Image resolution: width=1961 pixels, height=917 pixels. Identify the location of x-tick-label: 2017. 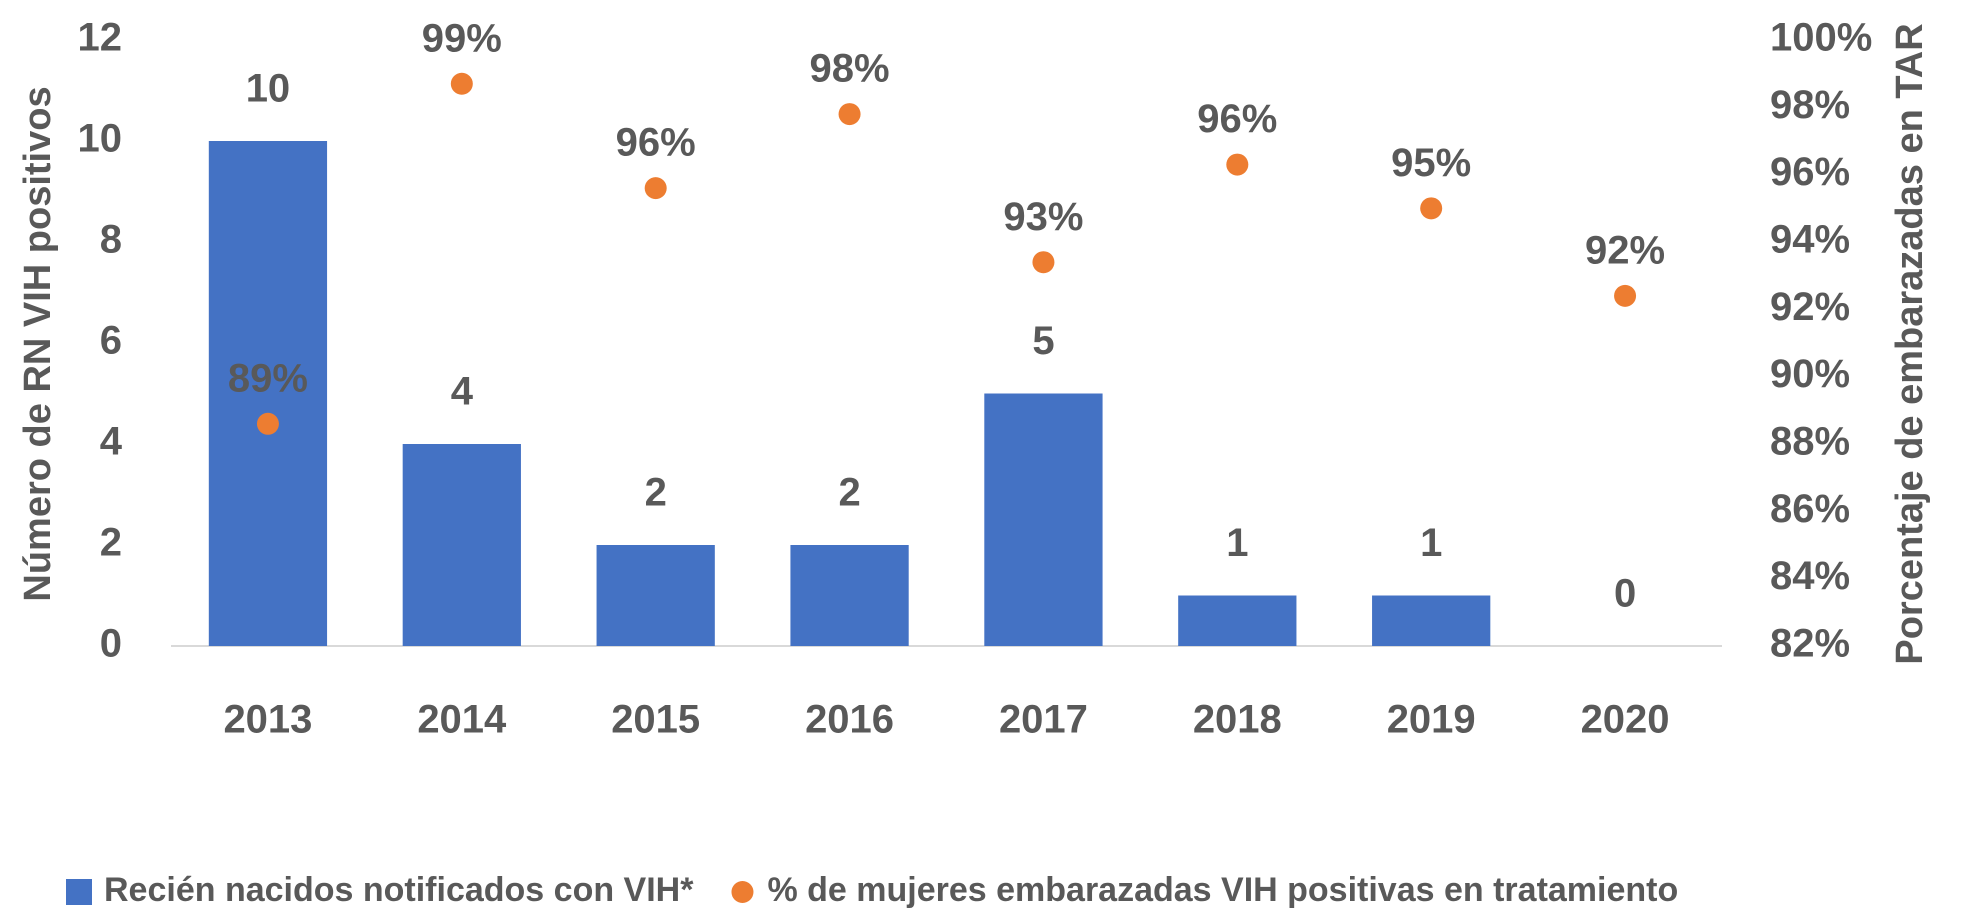
(1043, 720).